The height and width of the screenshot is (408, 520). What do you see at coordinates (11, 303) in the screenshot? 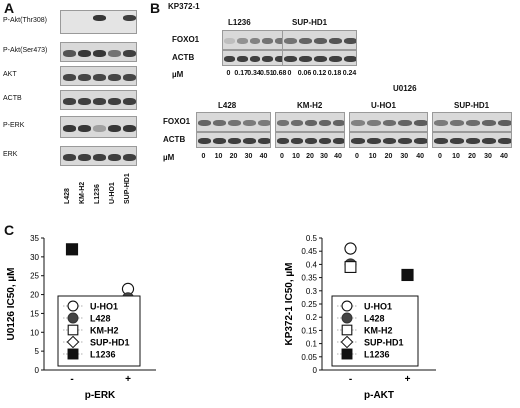
I see `y-axis-label: U0126 IC50, µM` at bounding box center [11, 303].